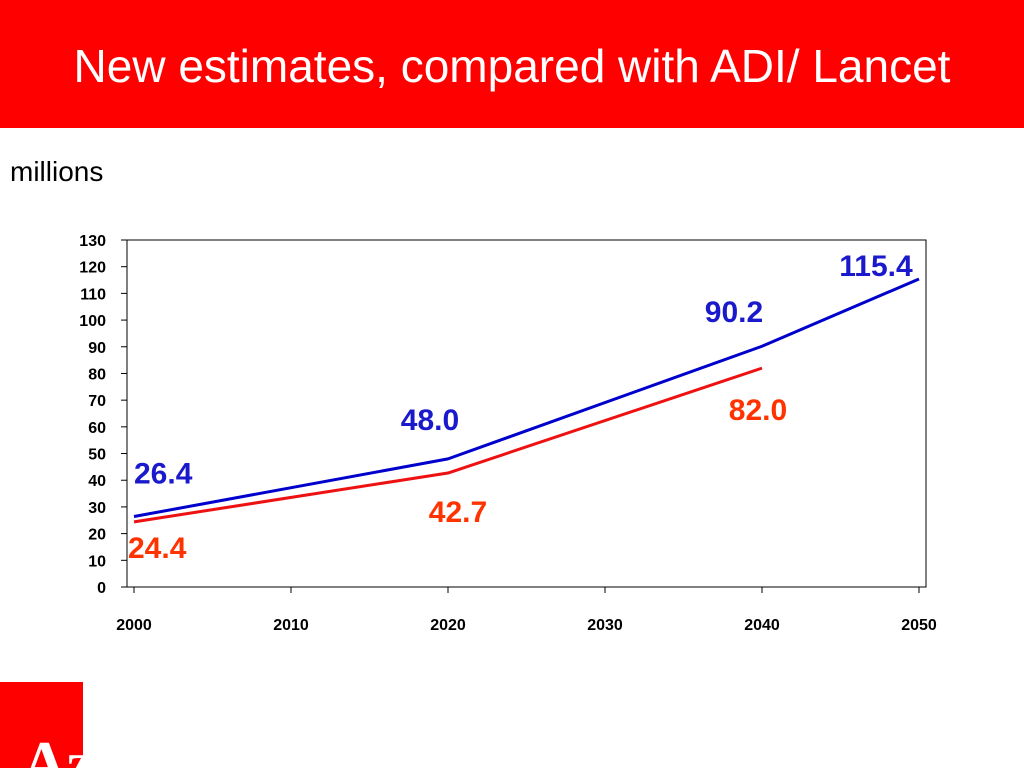  Describe the element at coordinates (134, 625) in the screenshot. I see `x-tick-label: 2000` at that location.